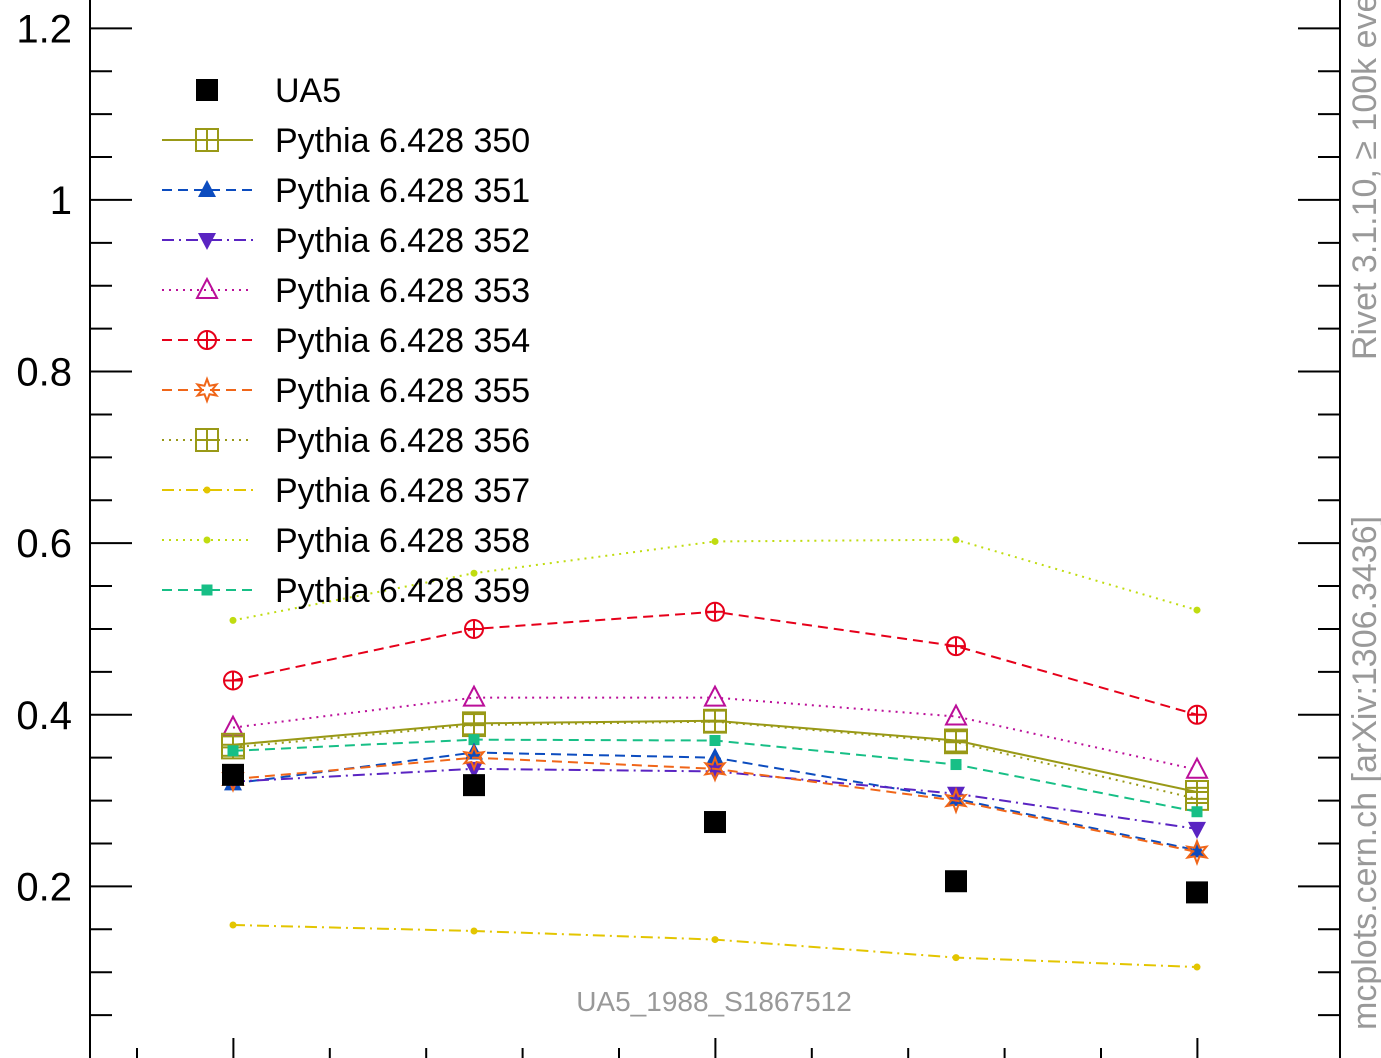 Image resolution: width=1381 pixels, height=1058 pixels. I want to click on y-tick-label: 0.4, so click(44, 716).